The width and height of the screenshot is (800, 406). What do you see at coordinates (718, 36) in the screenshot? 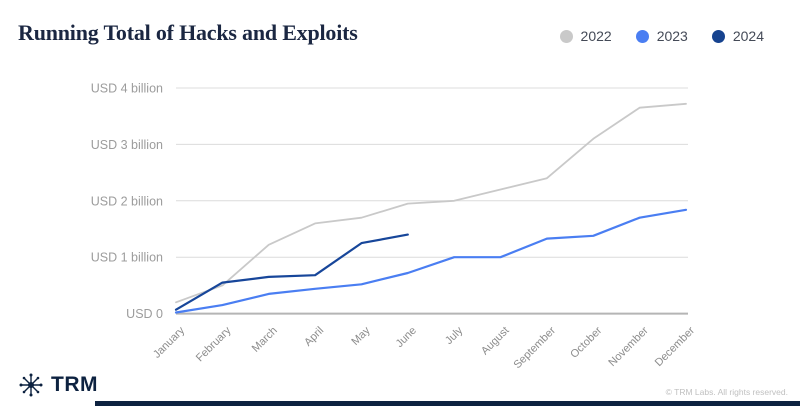
I see `legend-swatch-2024-icon` at bounding box center [718, 36].